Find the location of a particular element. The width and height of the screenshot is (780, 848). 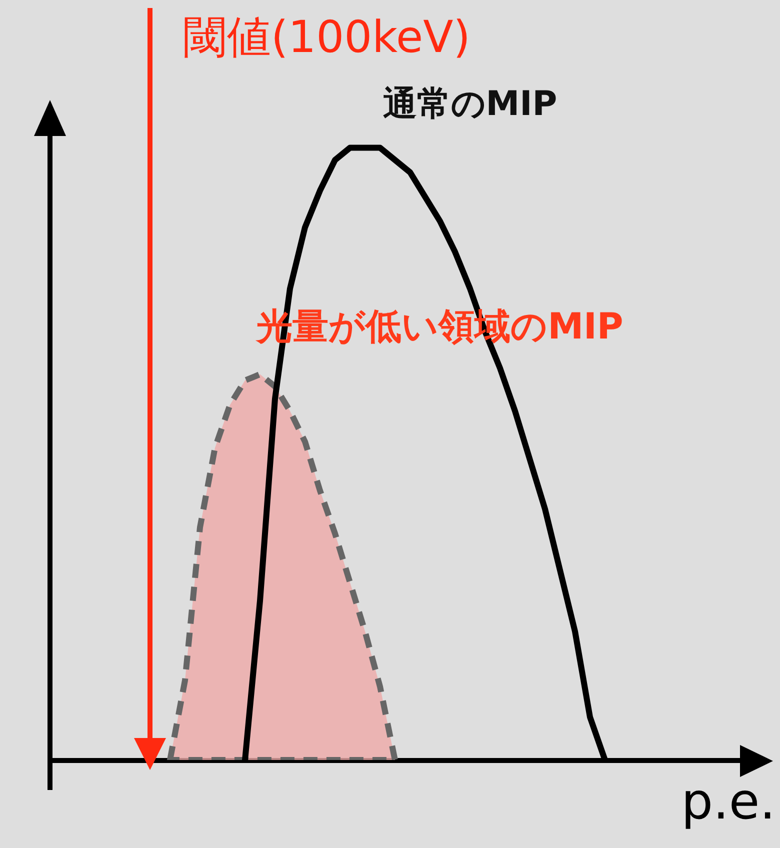

series-label: 通常のMIP is located at coordinates (470, 104).